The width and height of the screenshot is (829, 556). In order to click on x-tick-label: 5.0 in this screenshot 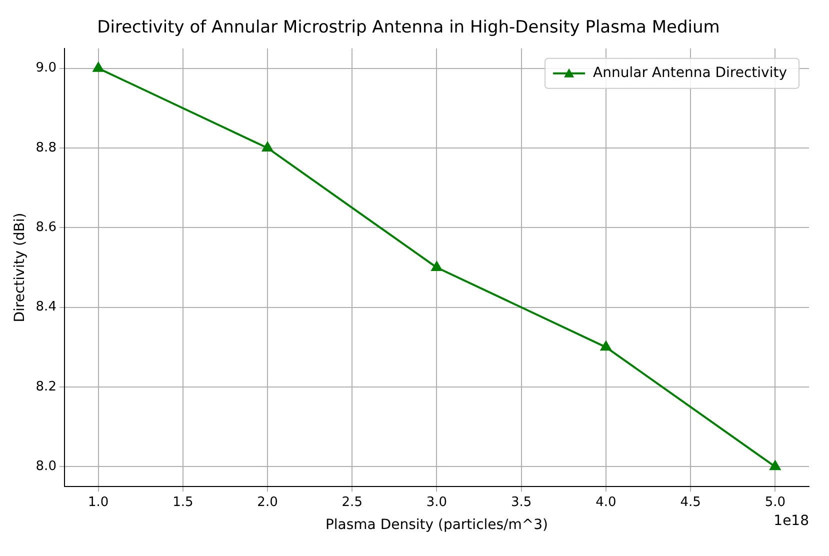, I will do `click(775, 502)`.